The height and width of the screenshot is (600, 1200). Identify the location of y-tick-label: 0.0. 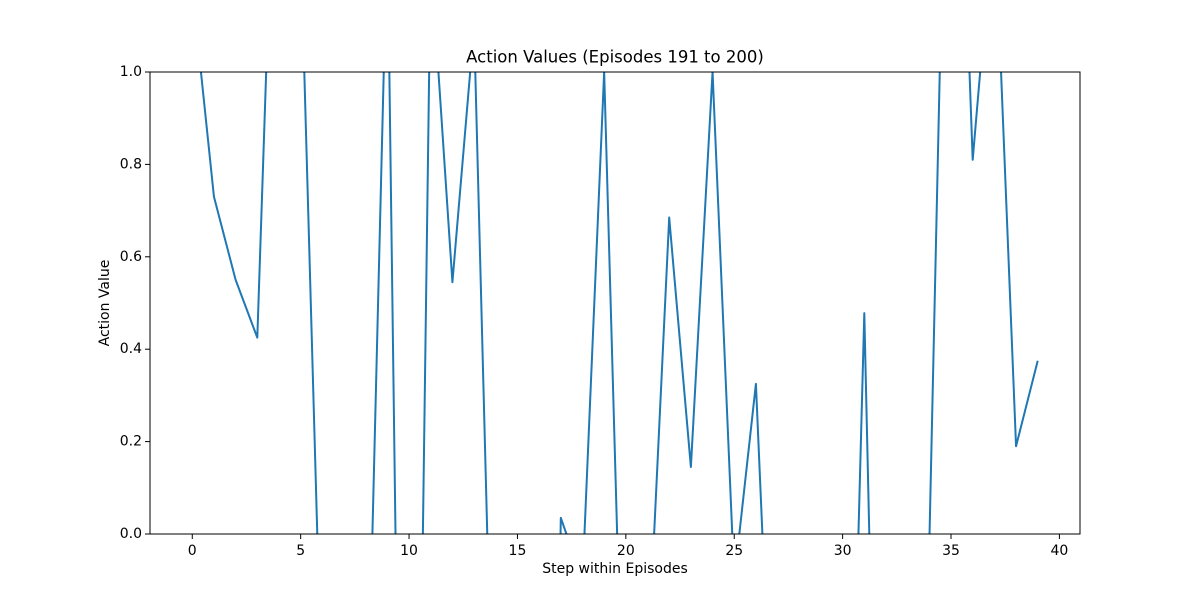
(131, 534).